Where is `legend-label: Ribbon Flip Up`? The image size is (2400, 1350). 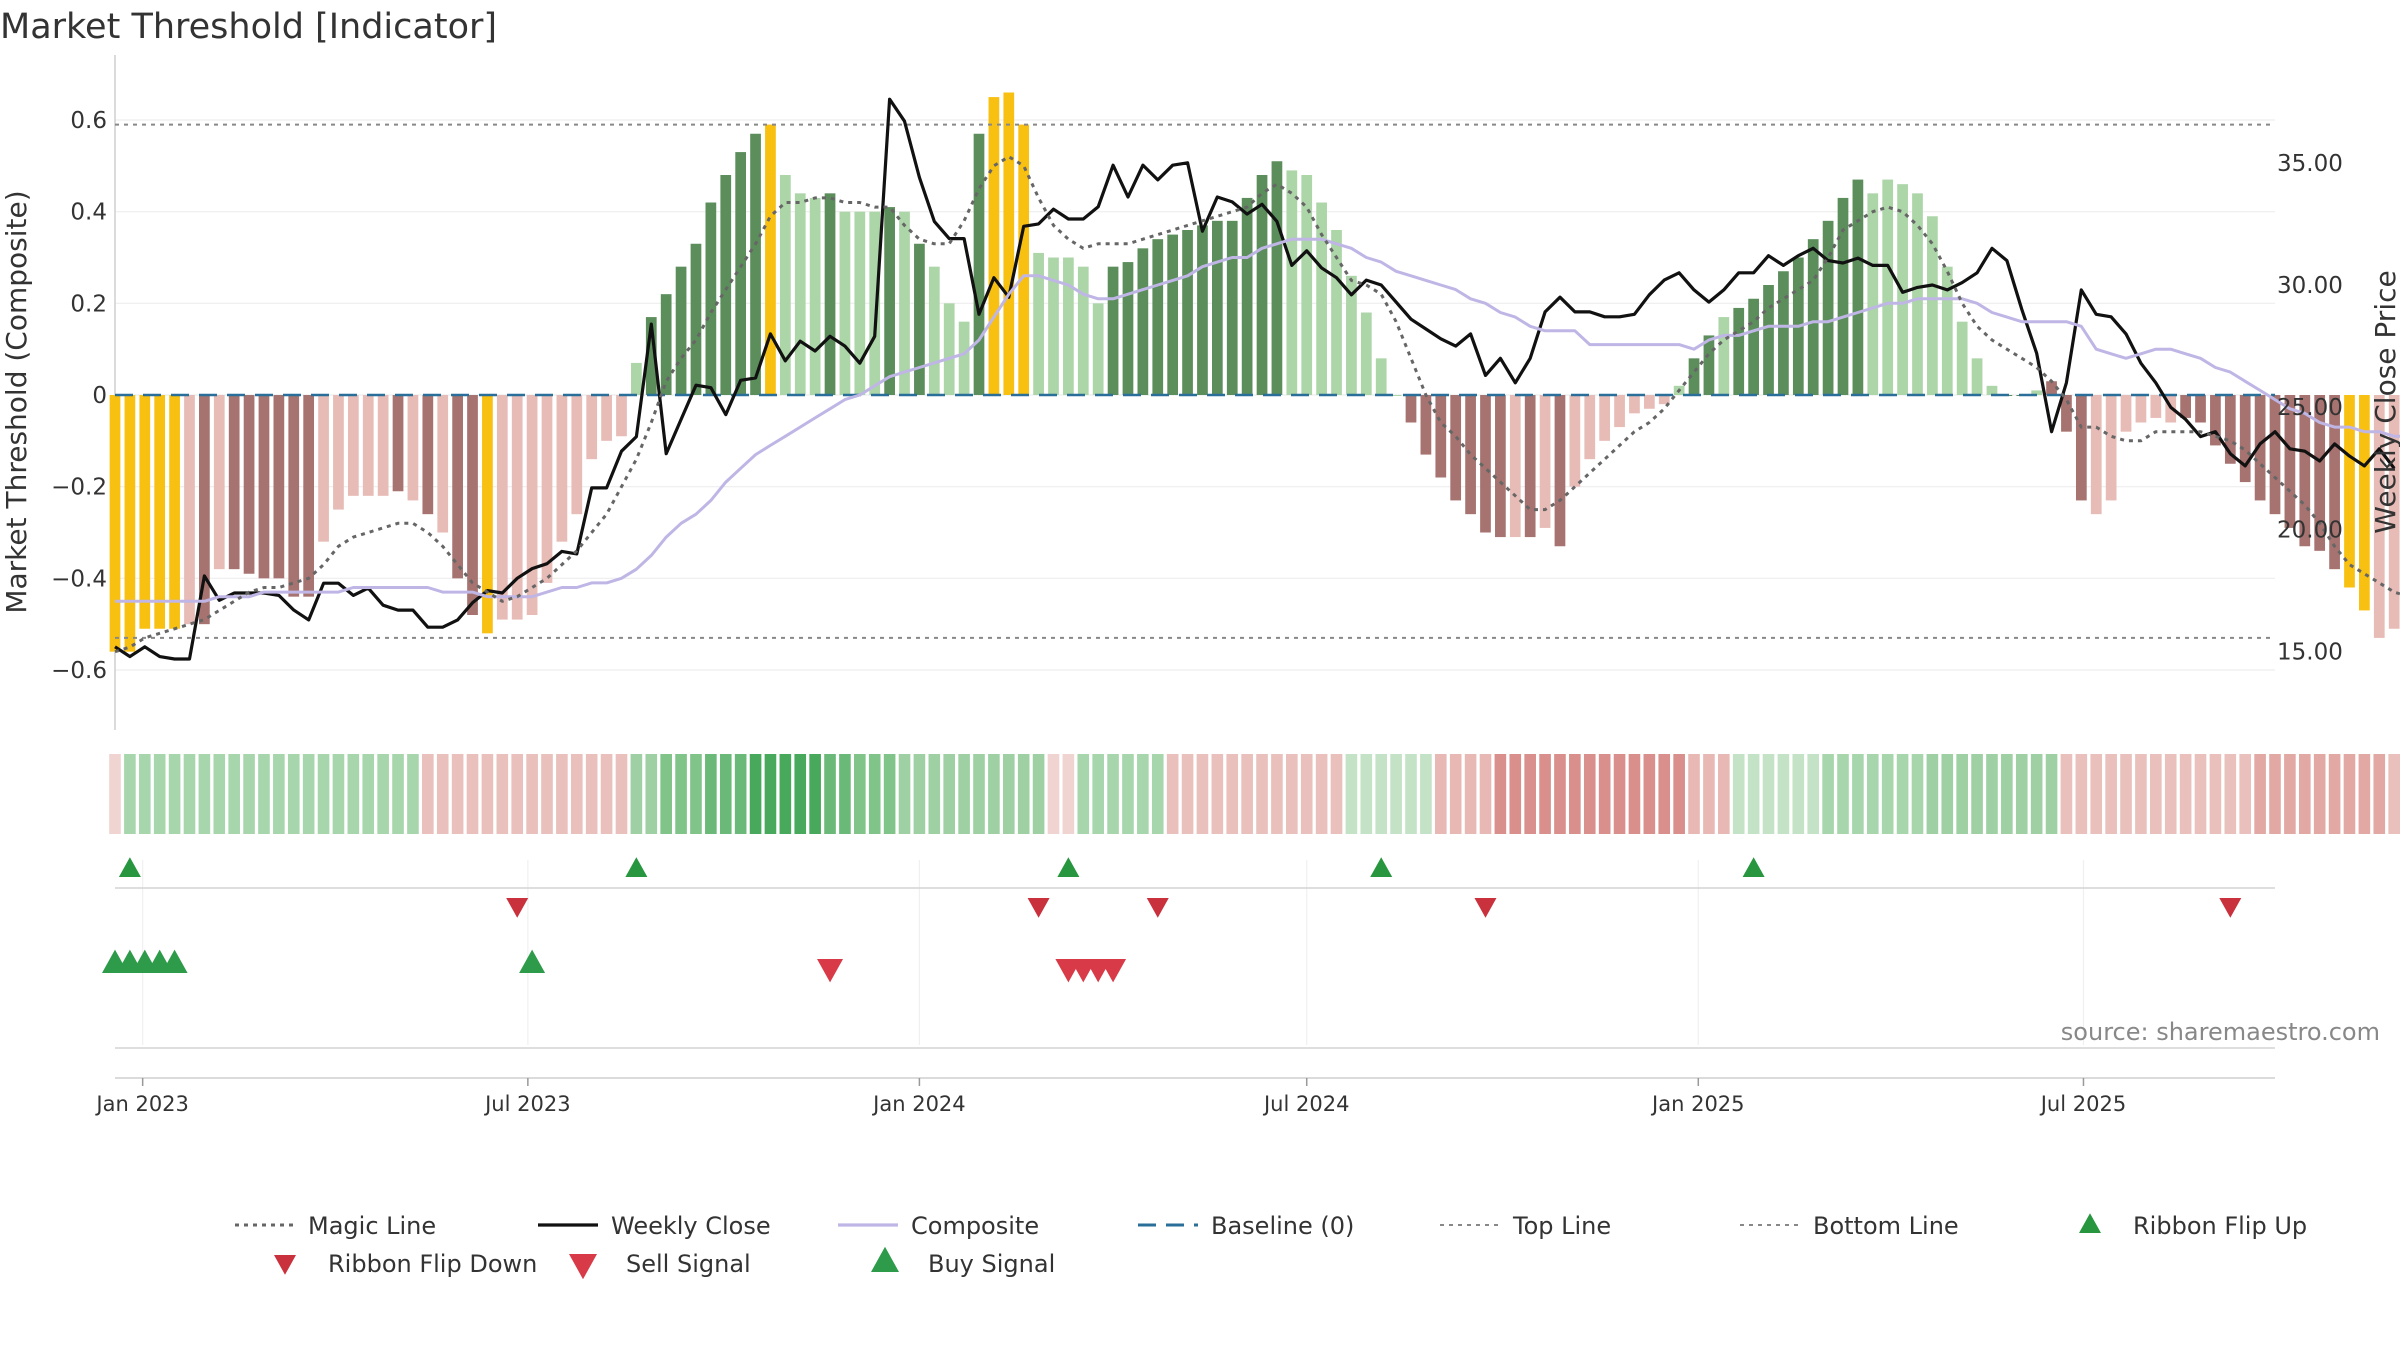 legend-label: Ribbon Flip Up is located at coordinates (2220, 1226).